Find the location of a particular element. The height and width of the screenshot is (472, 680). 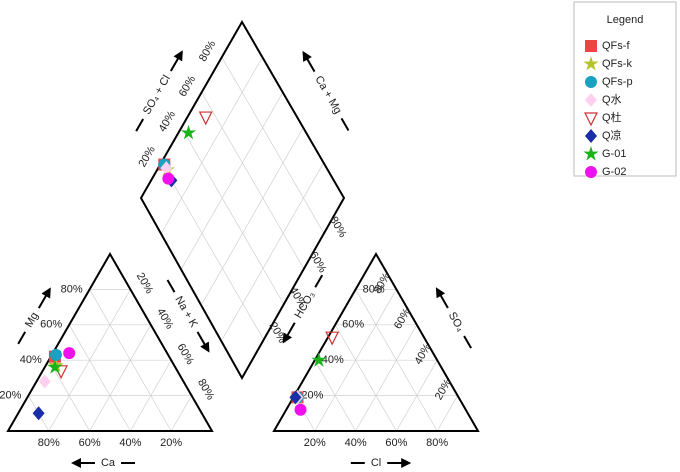

legend-label: G-02 is located at coordinates (614, 172).